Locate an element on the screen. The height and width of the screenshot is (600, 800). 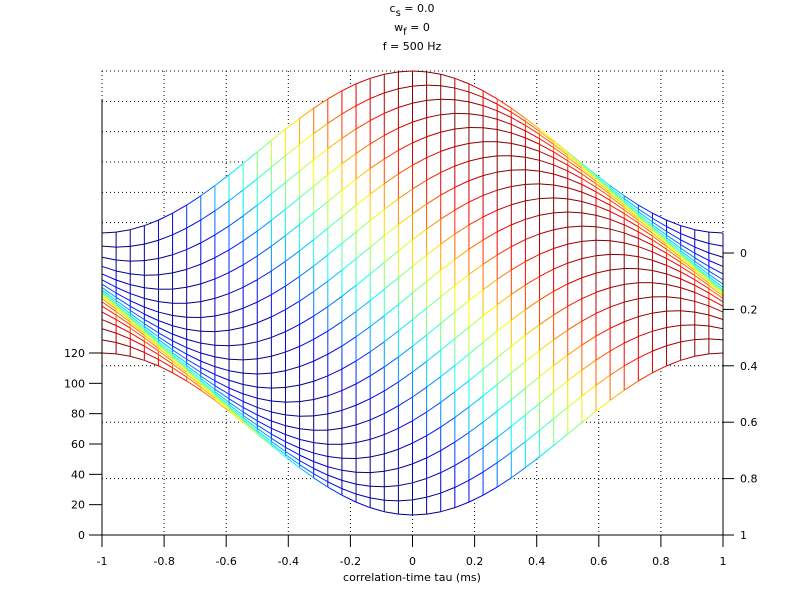
z-tick-label: 40 is located at coordinates (78, 474).